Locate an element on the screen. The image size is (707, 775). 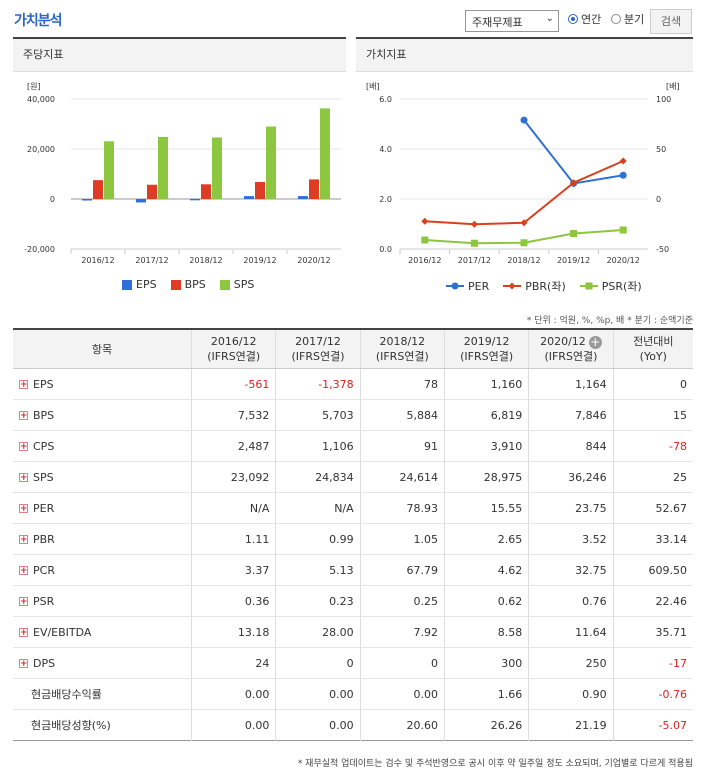
y-tick-label-right: 0 is located at coordinates (658, 199).